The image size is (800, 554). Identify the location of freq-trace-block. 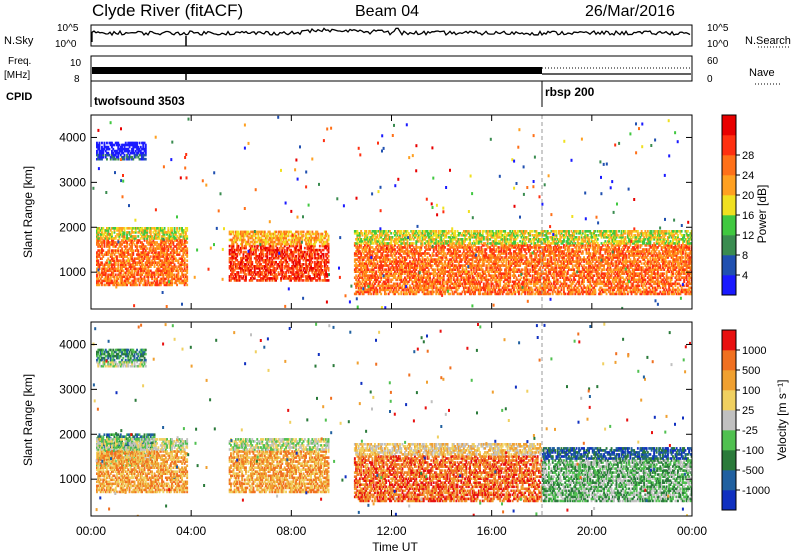
(317, 70).